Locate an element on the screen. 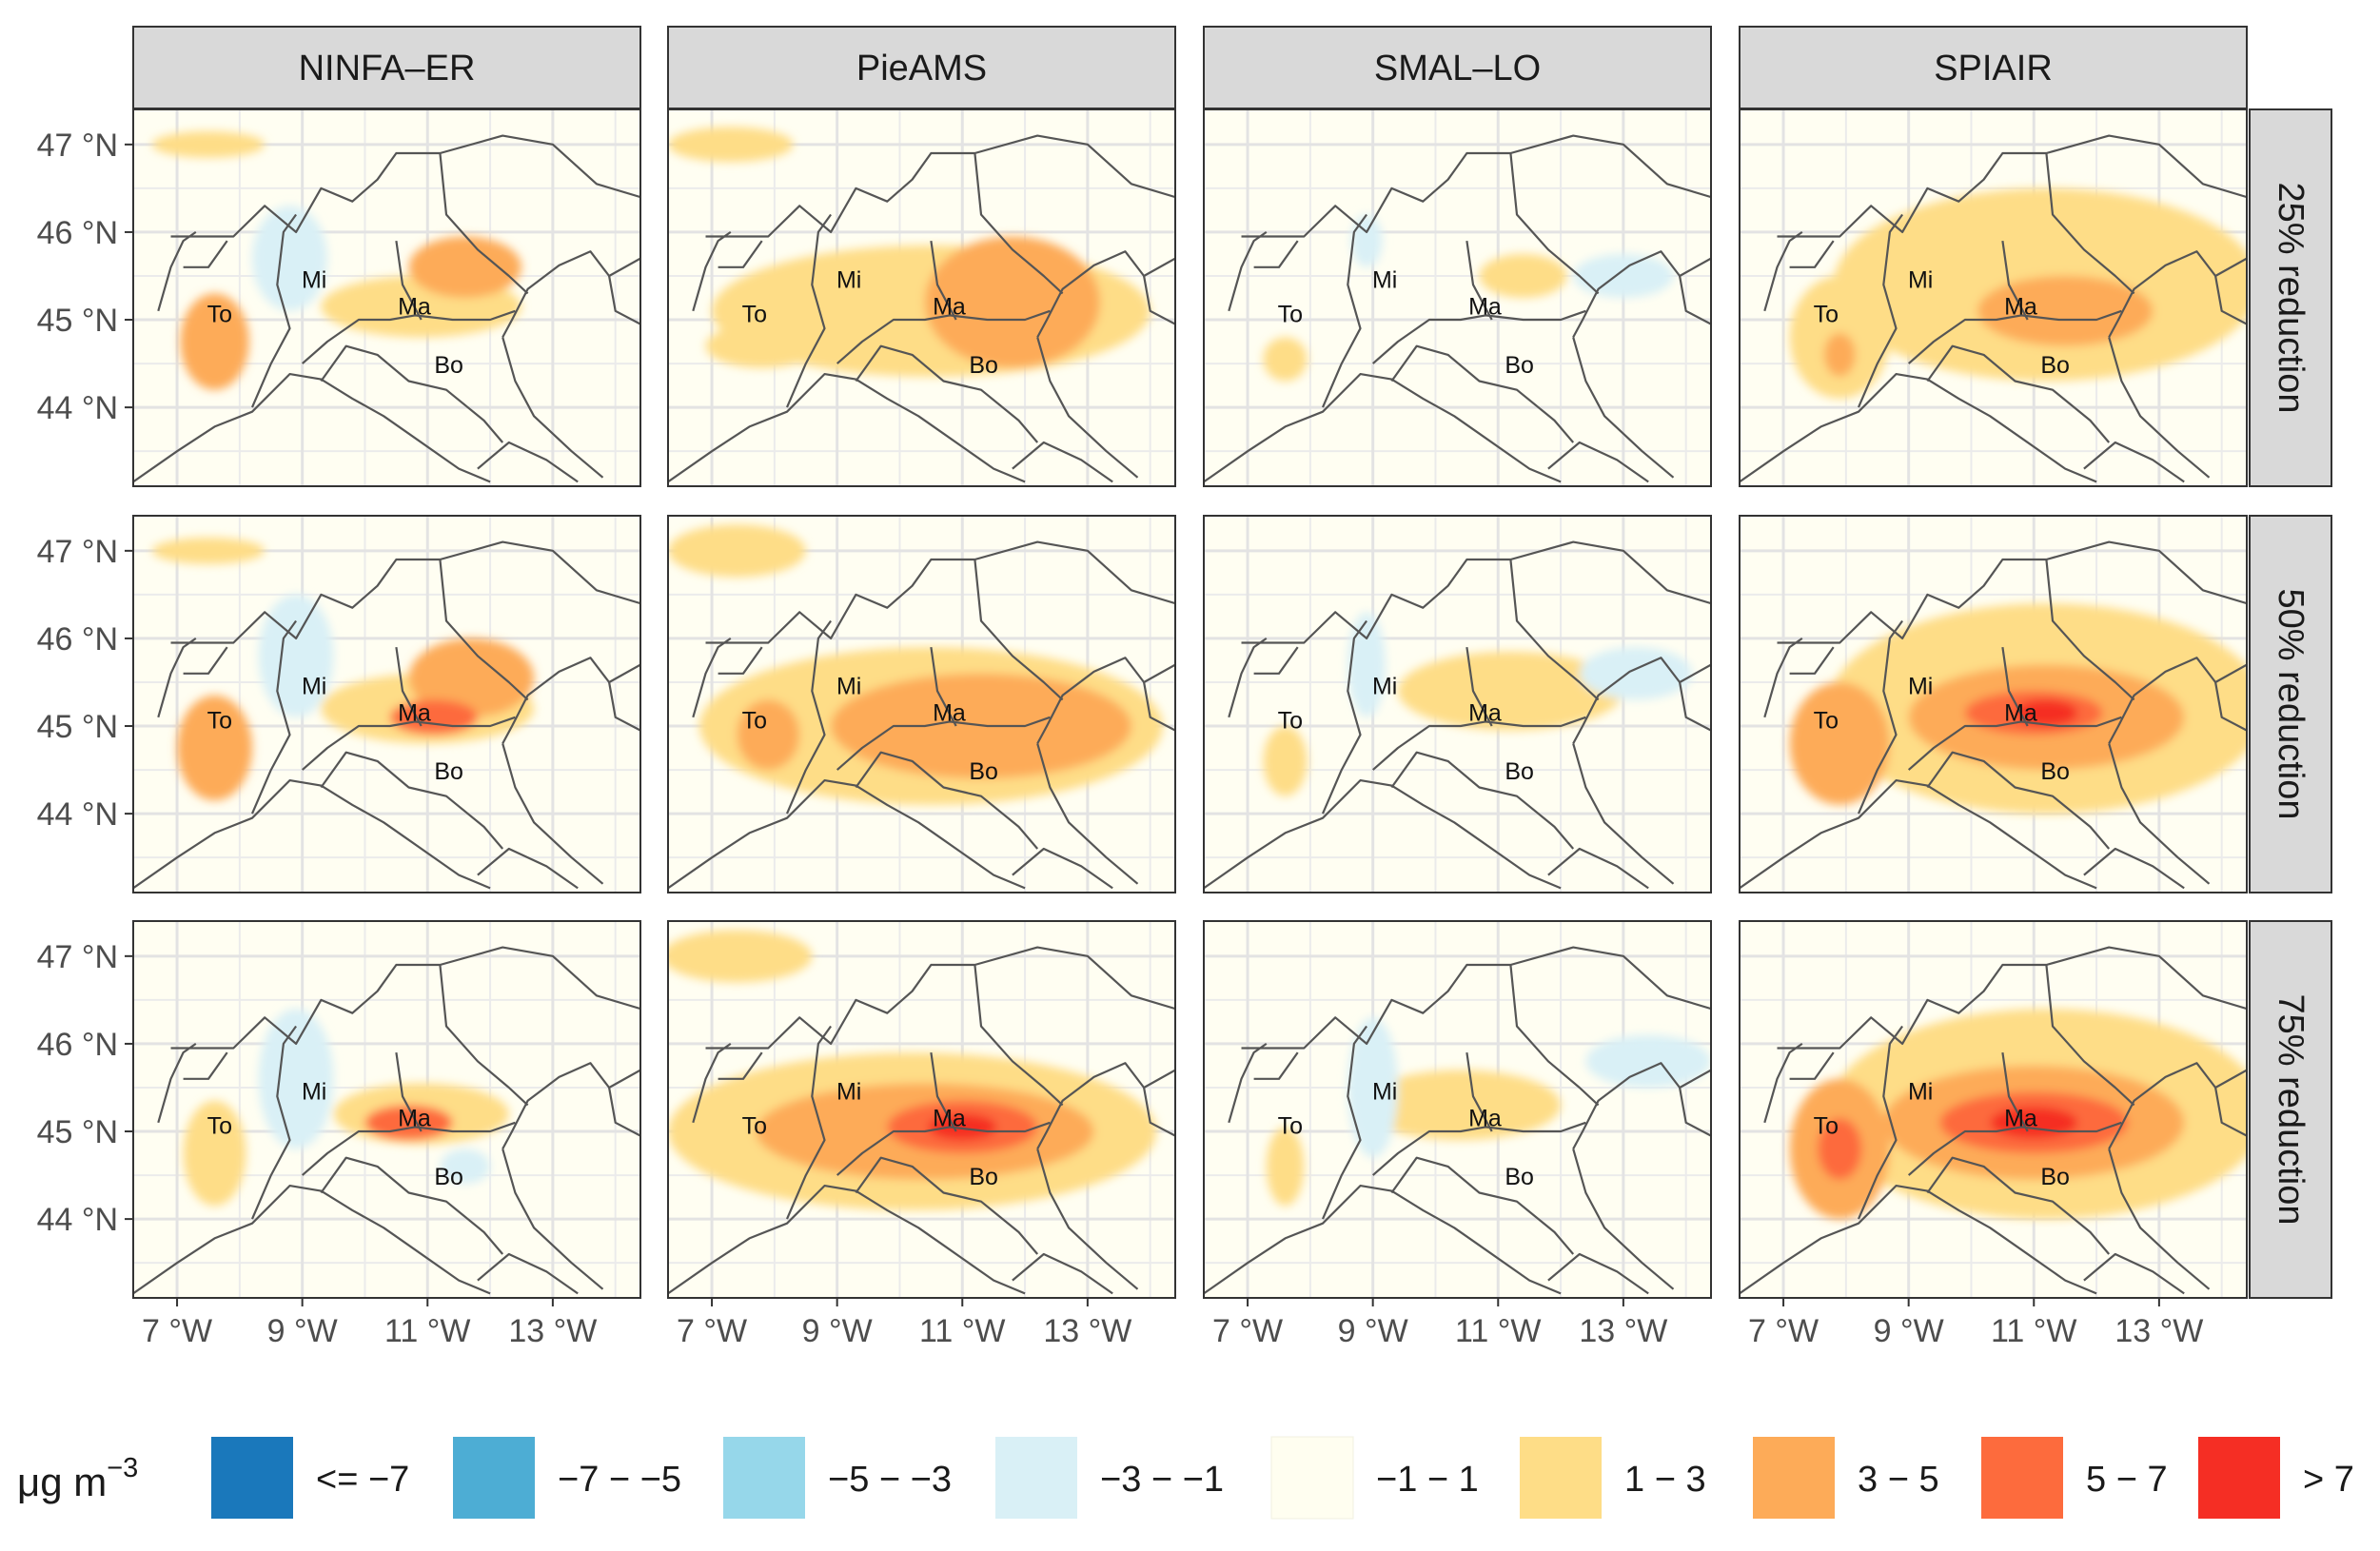 The height and width of the screenshot is (1551, 2380). column-strip-label: NINFA–ER is located at coordinates (387, 68).